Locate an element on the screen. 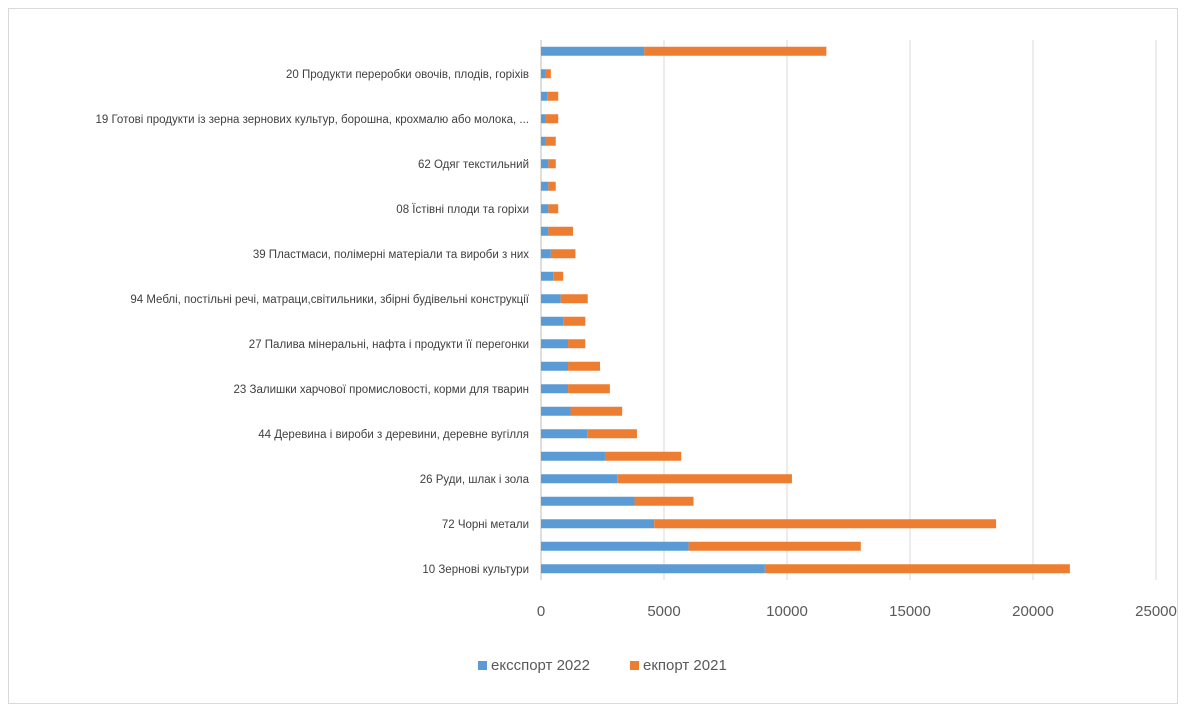 This screenshot has width=1185, height=710. legend-label-2021: екпорт 2021 is located at coordinates (685, 665).